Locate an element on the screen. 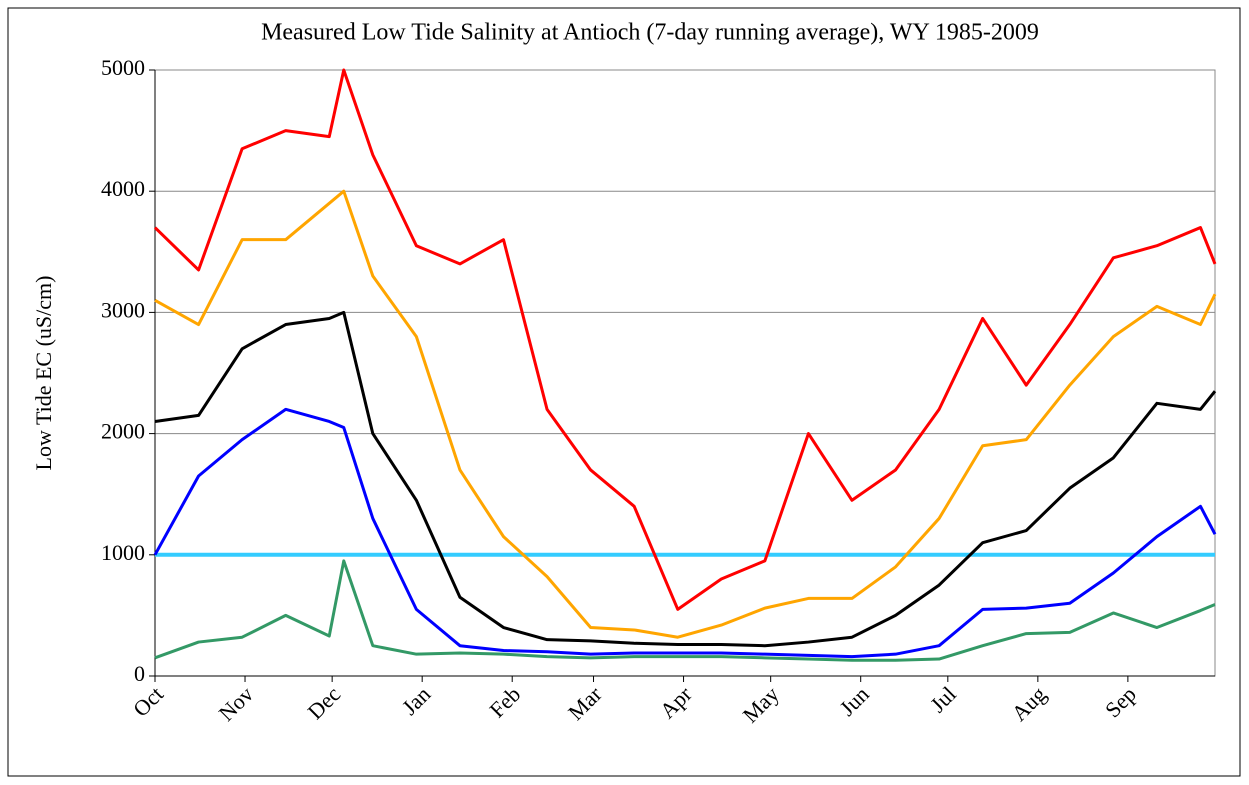 The height and width of the screenshot is (785, 1249). series-line is located at coordinates (685, 610).